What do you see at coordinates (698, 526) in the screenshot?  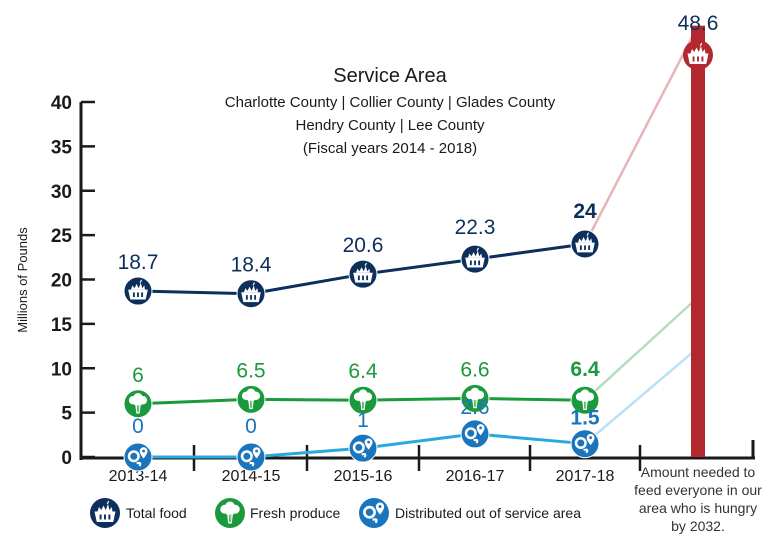 I see `target-note-line-4: by 2032.` at bounding box center [698, 526].